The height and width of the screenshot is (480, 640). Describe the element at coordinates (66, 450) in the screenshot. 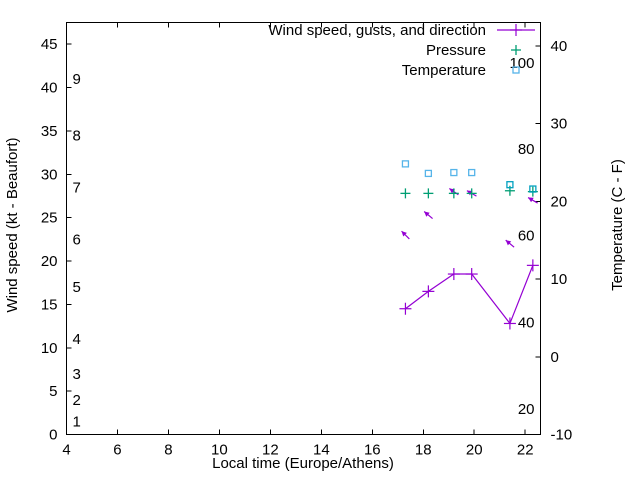

I see `x-tick-label: 4` at that location.